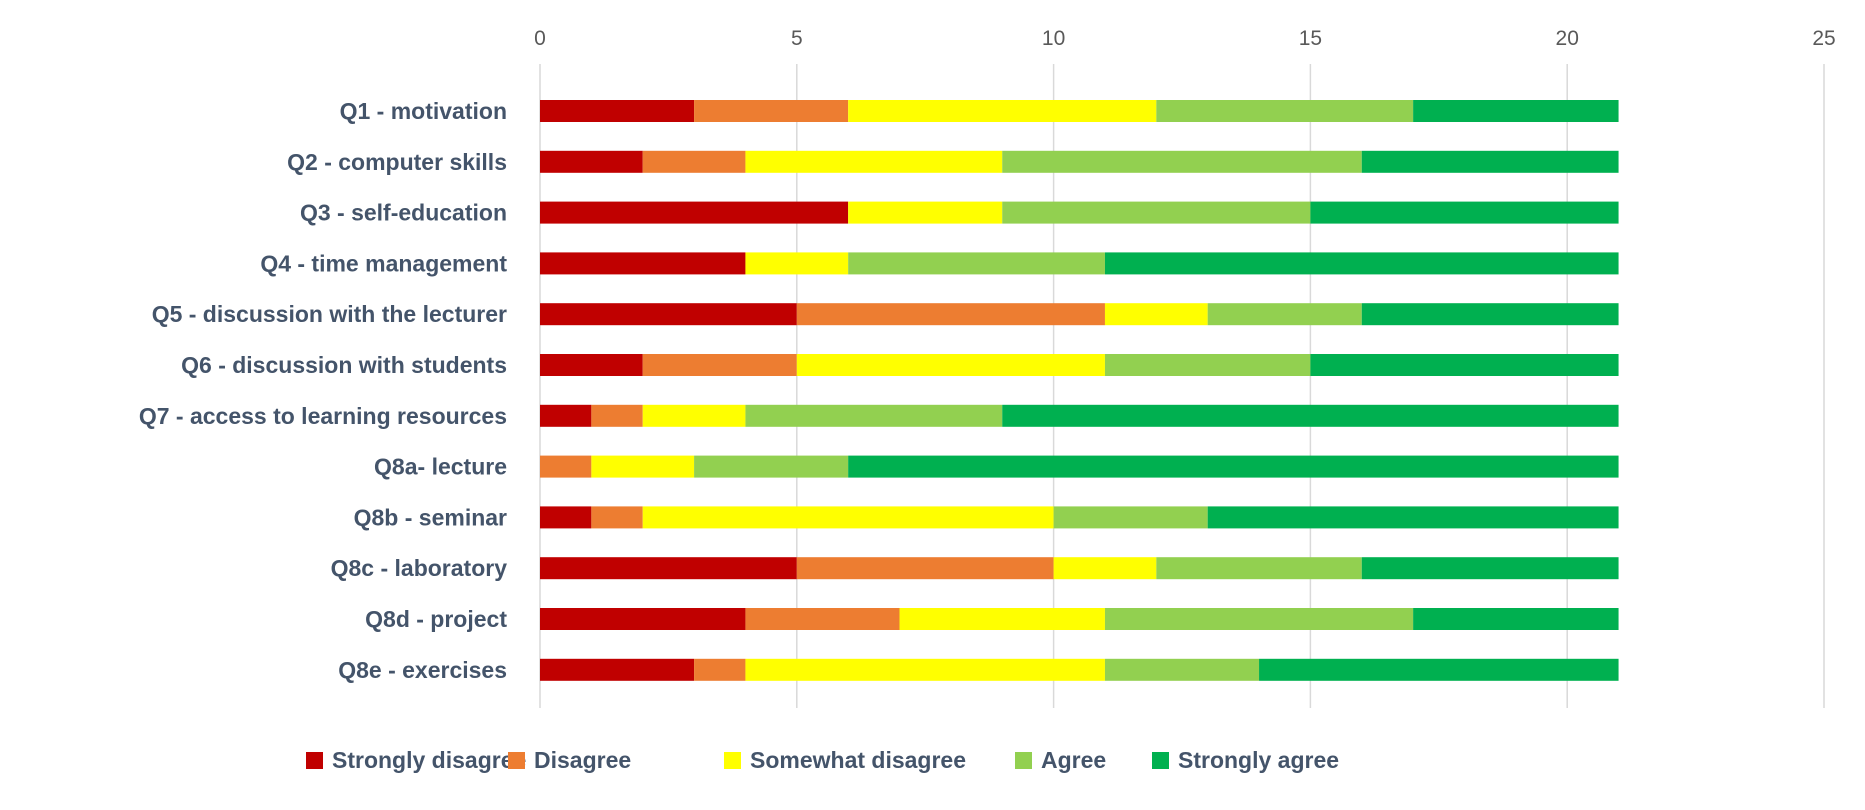 This screenshot has height=810, width=1865. Describe the element at coordinates (397, 162) in the screenshot. I see `category-label: Q2 - computer skills` at that location.